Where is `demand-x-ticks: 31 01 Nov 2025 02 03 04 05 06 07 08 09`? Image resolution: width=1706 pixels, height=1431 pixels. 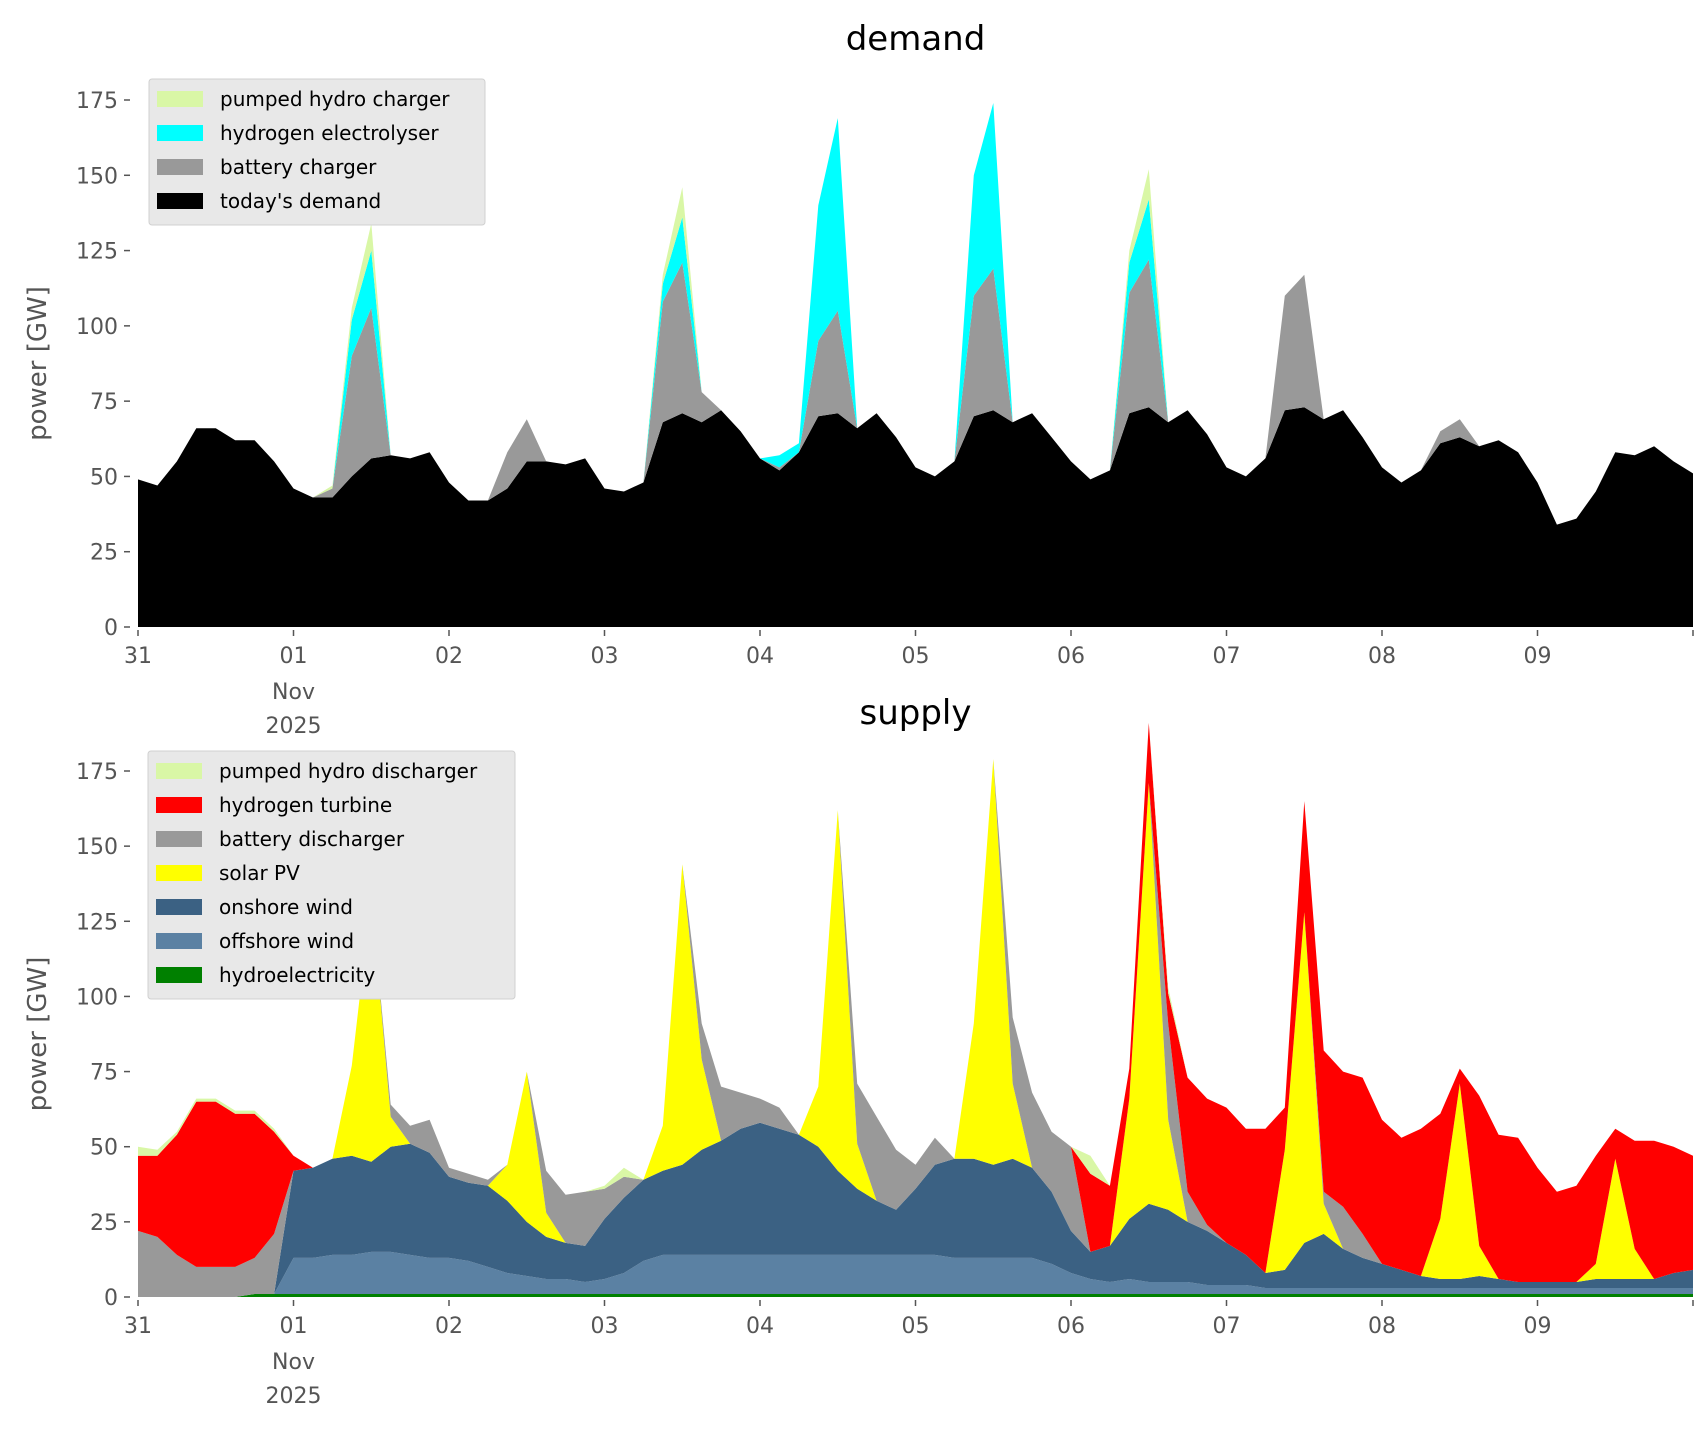 demand-x-ticks: 31 01 Nov 2025 02 03 04 05 06 07 08 09 is located at coordinates (909, 684).